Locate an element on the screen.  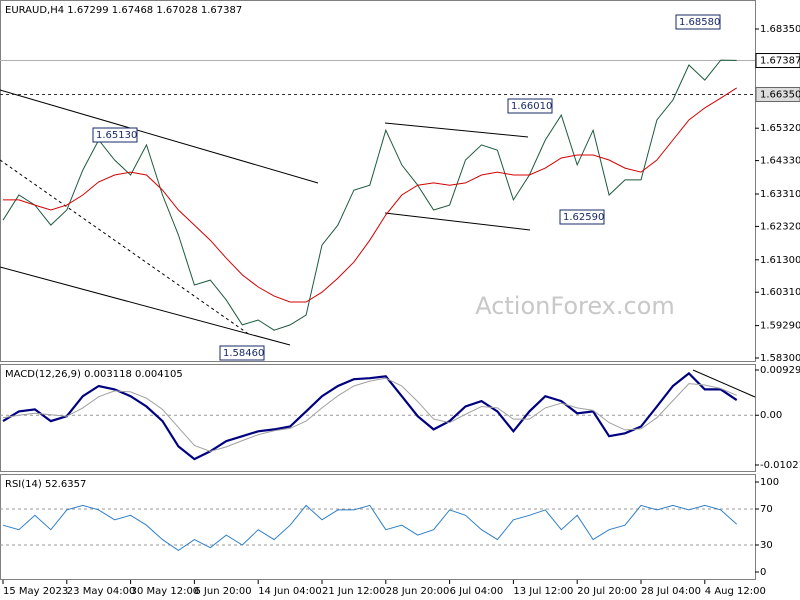
y-tick-label: 1.68350 is located at coordinates (780, 29).